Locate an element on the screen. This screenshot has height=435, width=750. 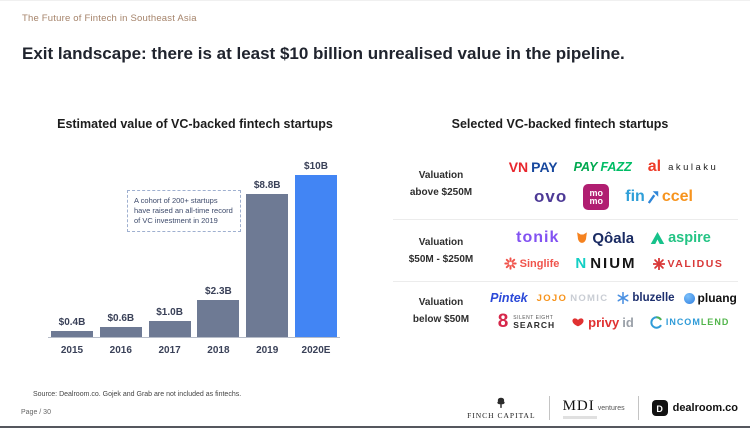
qoala-fox-icon is located at coordinates (582, 237).